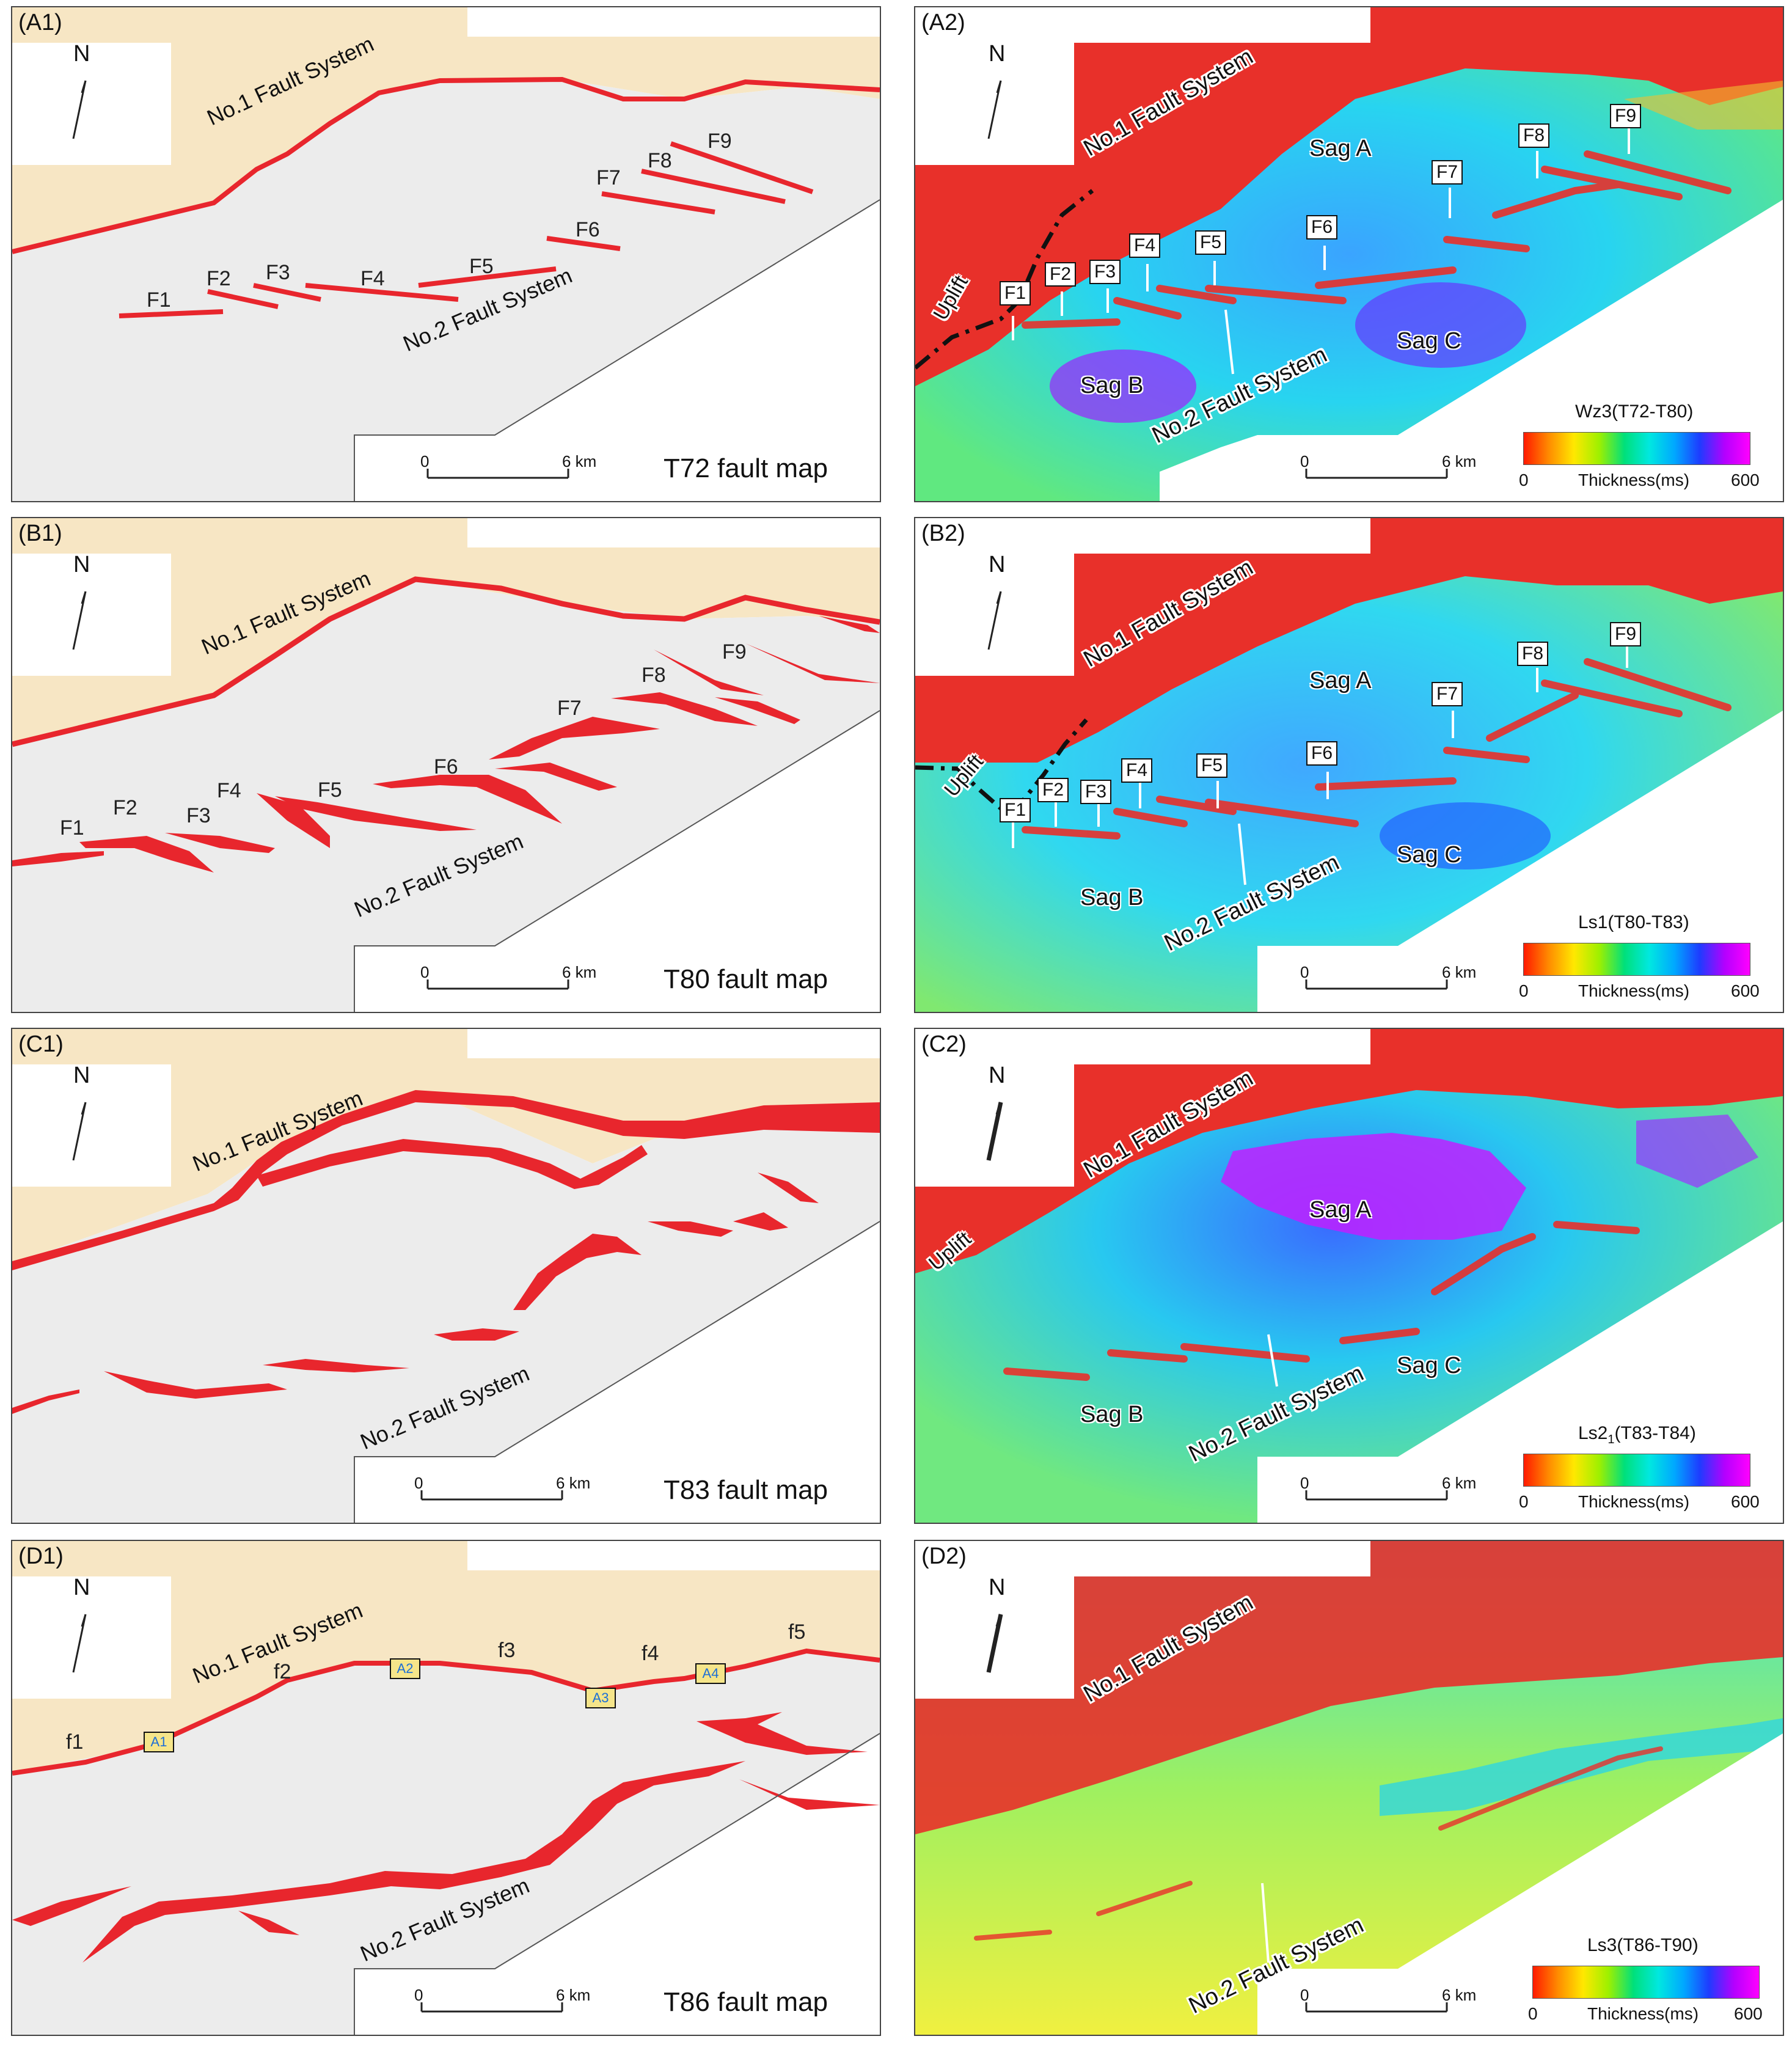  Describe the element at coordinates (41, 1044) in the screenshot. I see `panel-label: (C1)` at that location.